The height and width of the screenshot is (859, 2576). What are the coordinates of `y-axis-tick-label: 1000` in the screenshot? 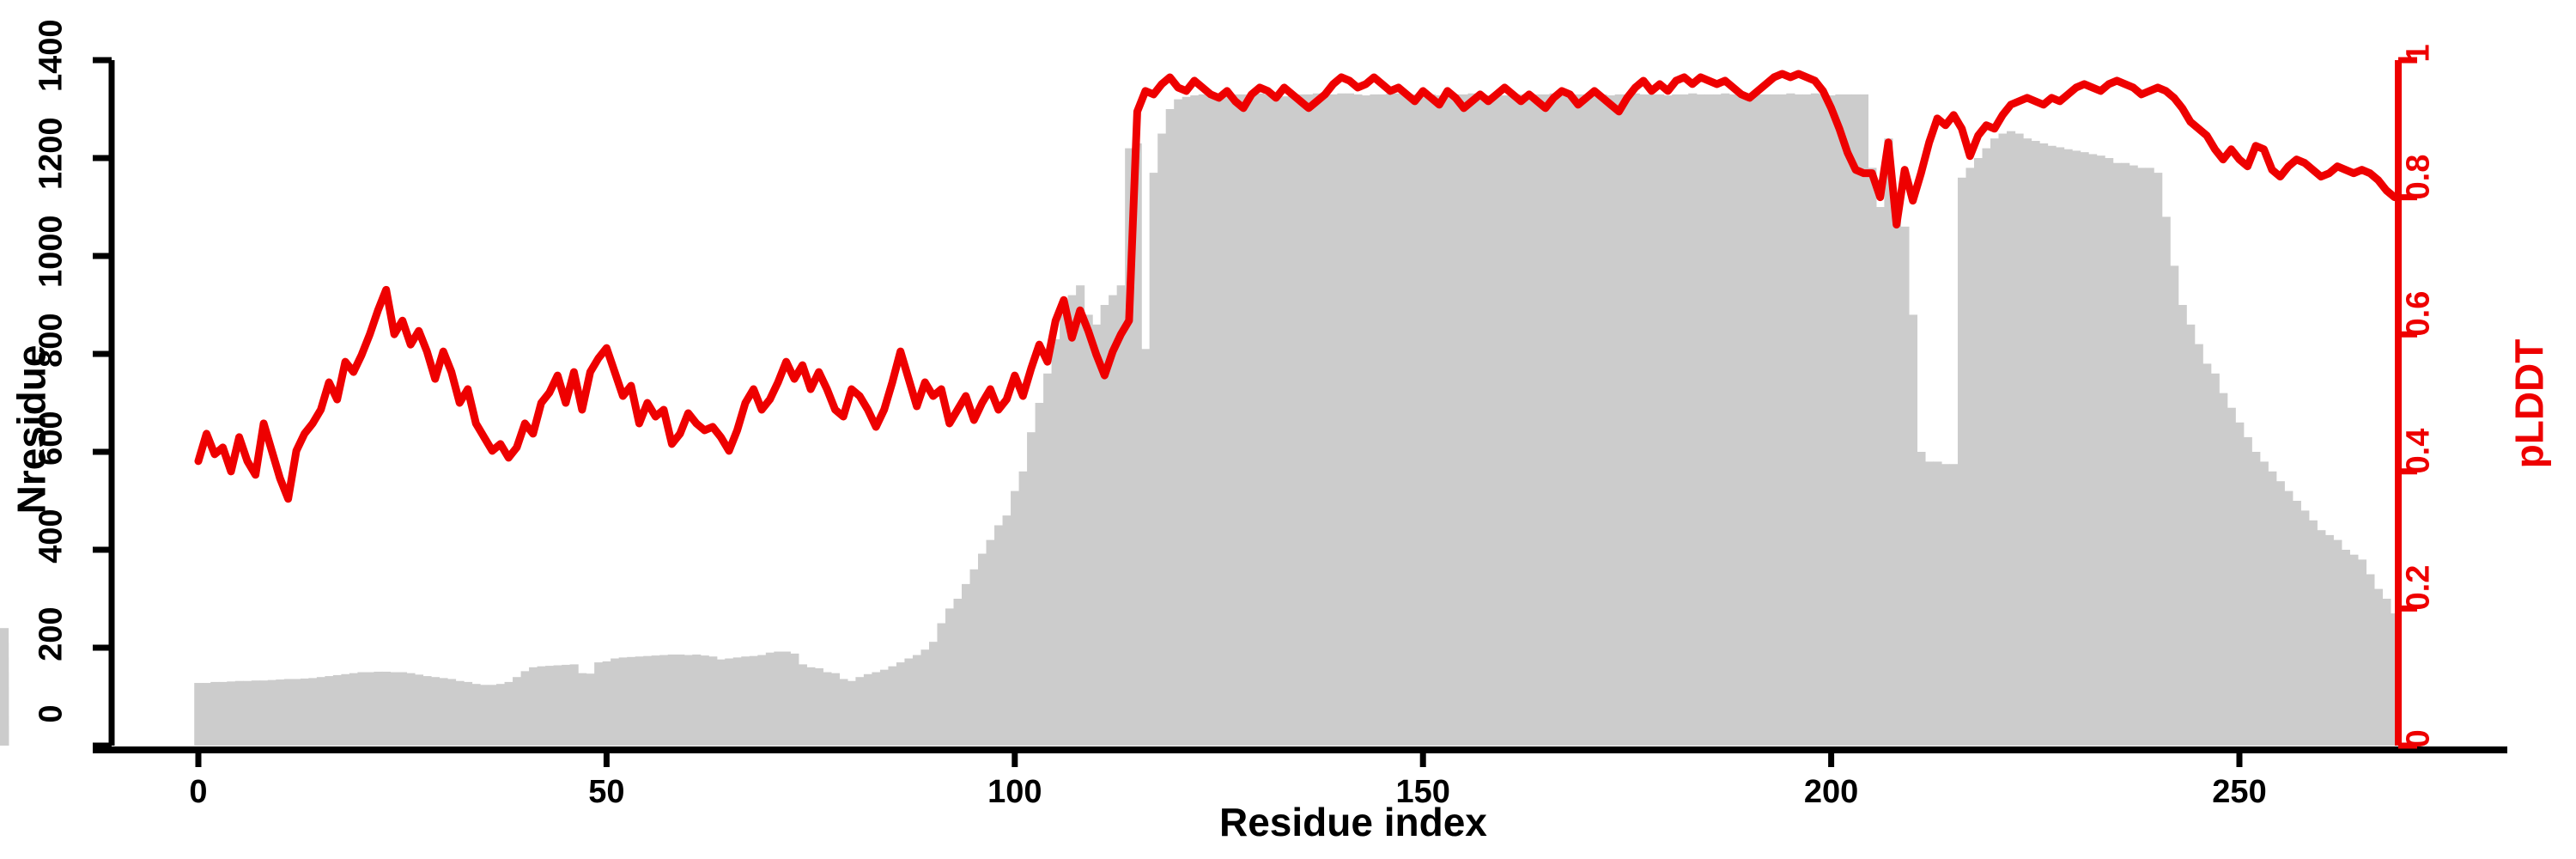 It's located at (52, 252).